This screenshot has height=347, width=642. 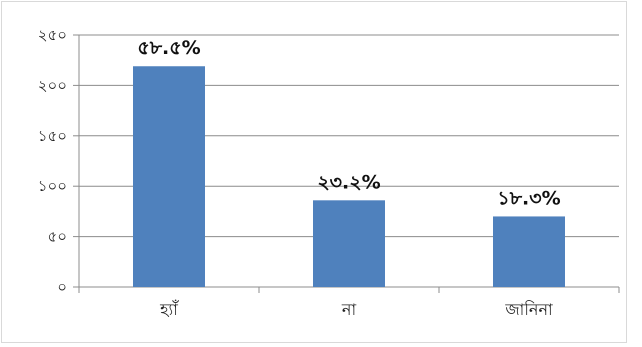 What do you see at coordinates (58, 237) in the screenshot?
I see `y-tick-label: ৫০` at bounding box center [58, 237].